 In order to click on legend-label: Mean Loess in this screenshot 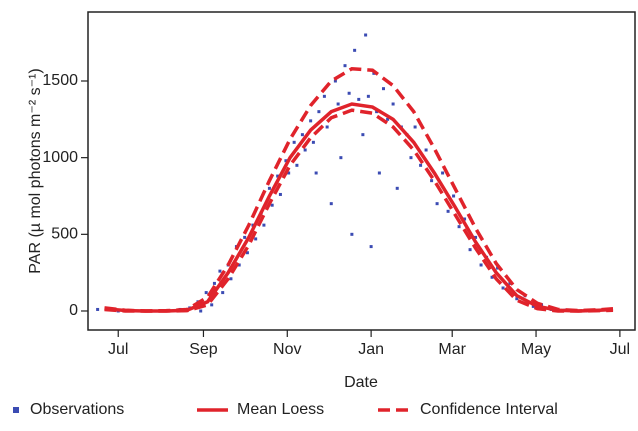, I will do `click(280, 409)`.